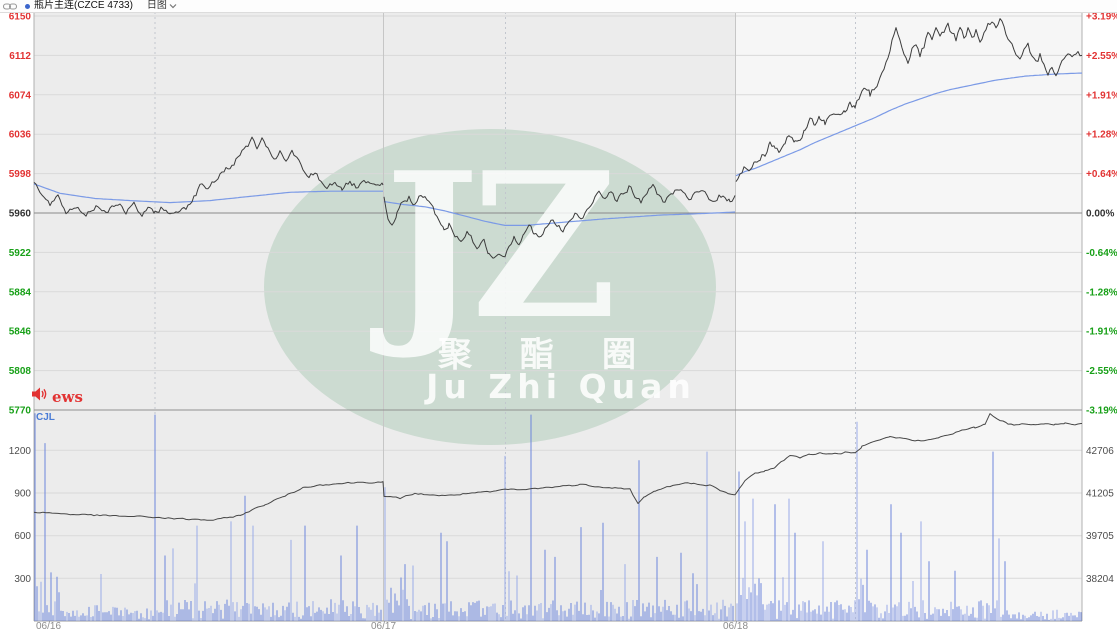 The height and width of the screenshot is (630, 1117). What do you see at coordinates (1101, 332) in the screenshot?
I see `percent-tick-label: -1.91%` at bounding box center [1101, 332].